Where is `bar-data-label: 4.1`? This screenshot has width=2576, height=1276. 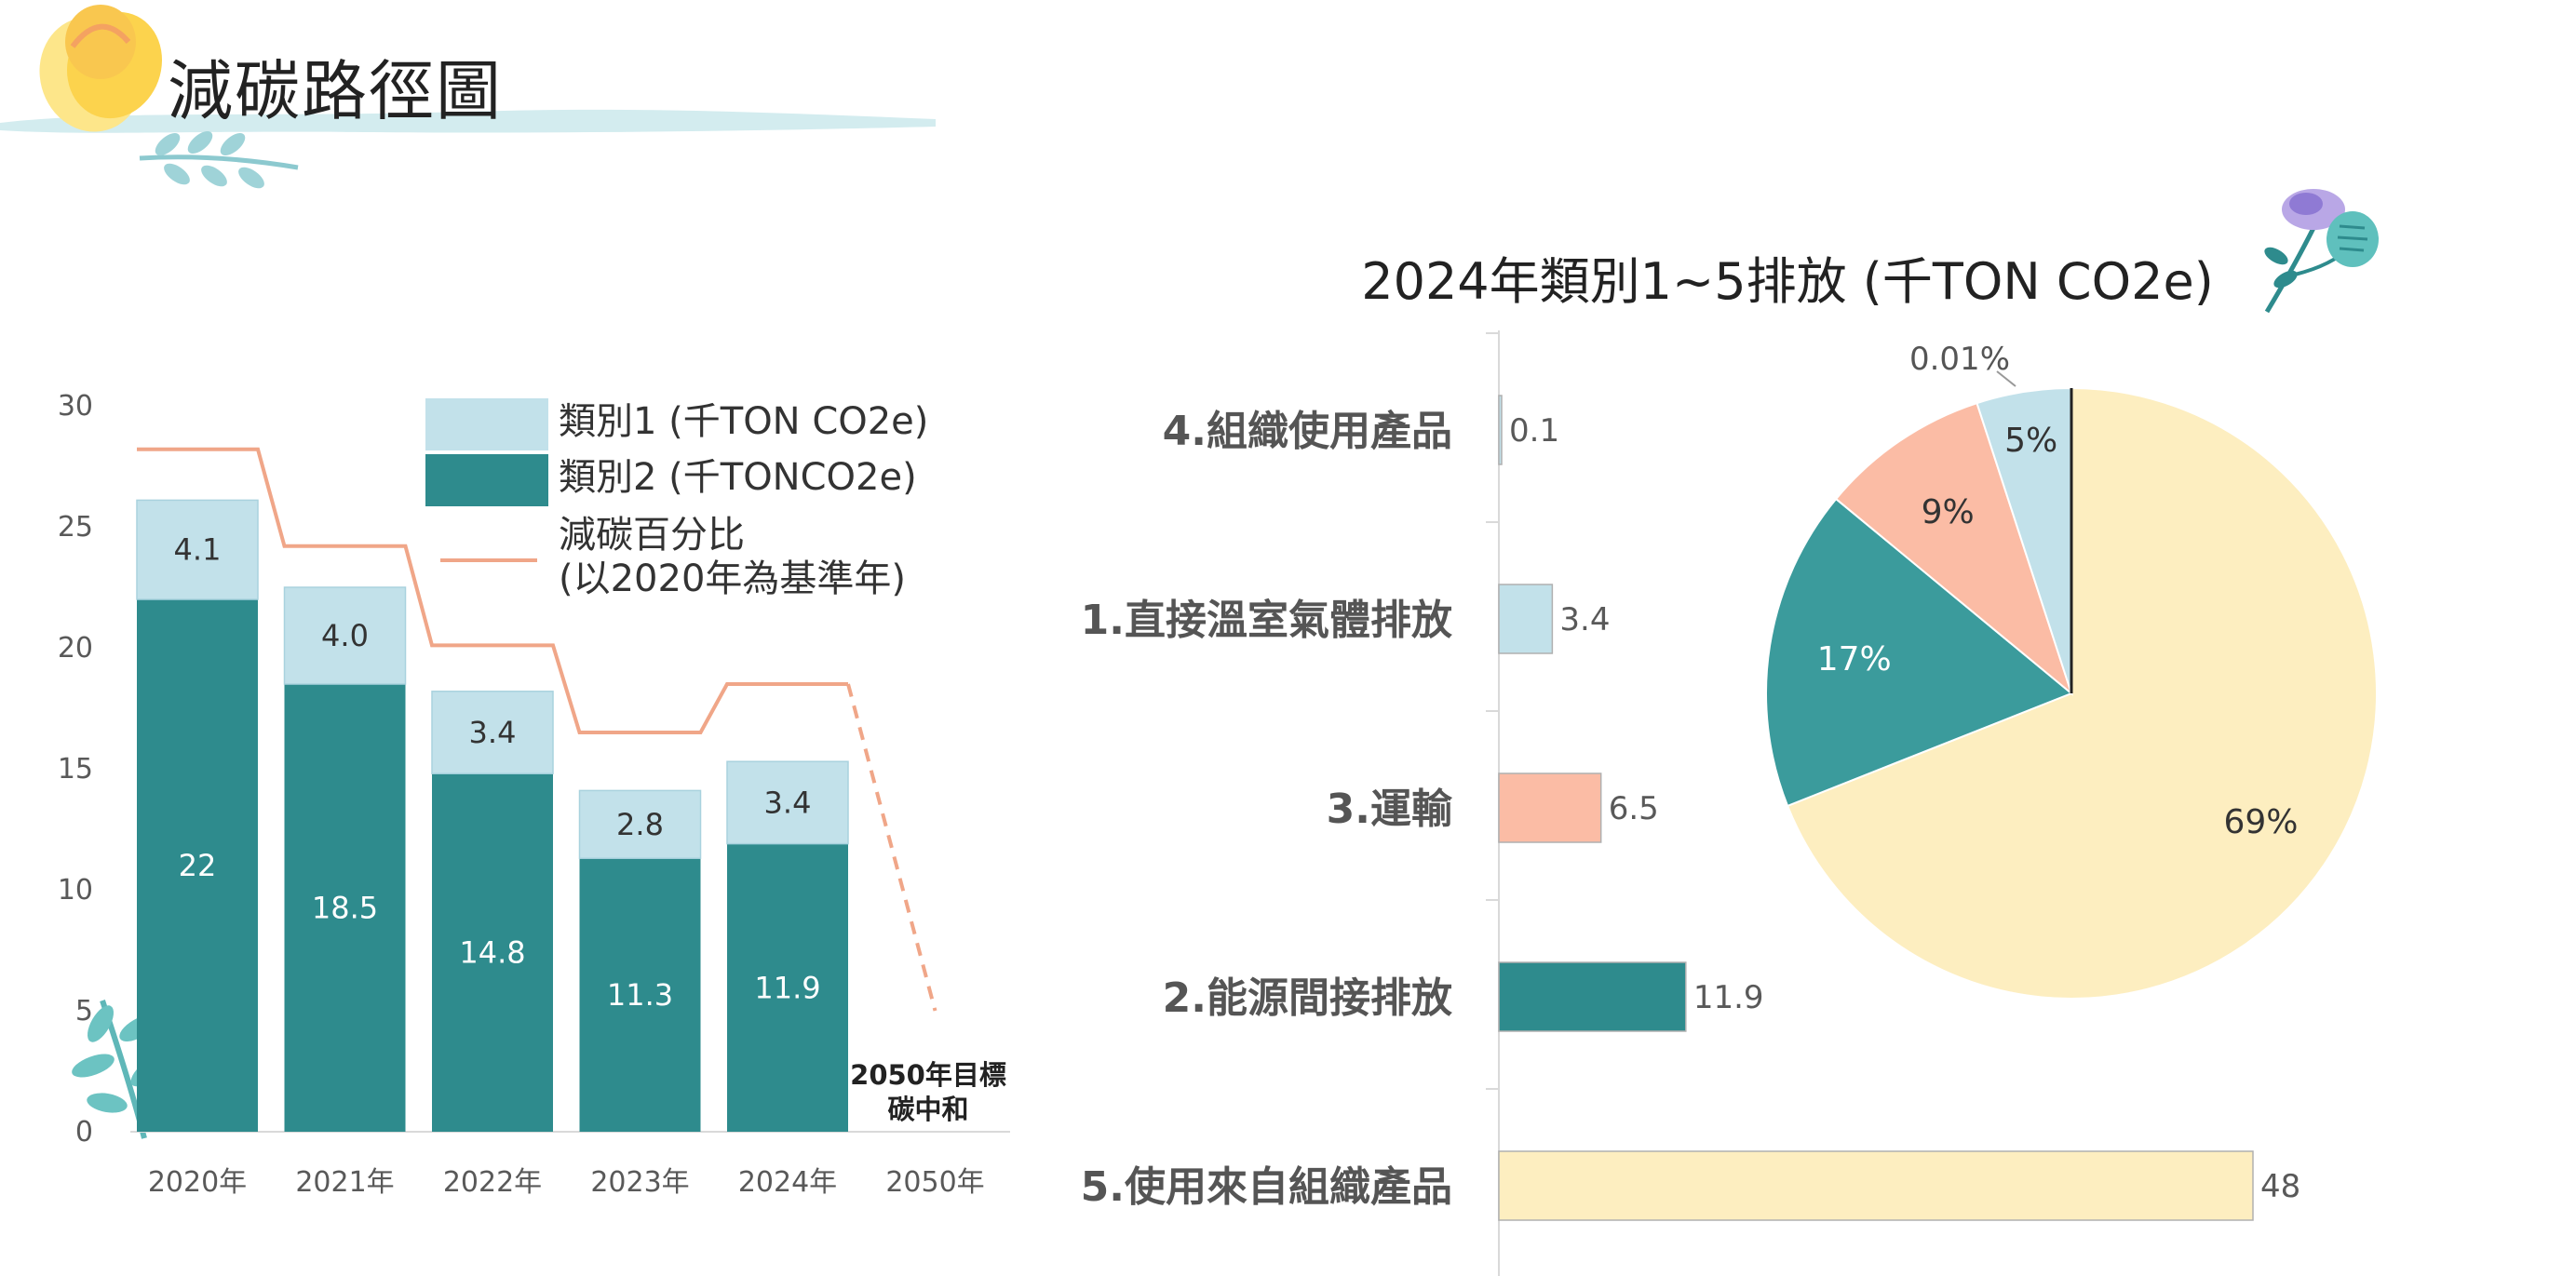
bar-data-label: 4.1 is located at coordinates (198, 550).